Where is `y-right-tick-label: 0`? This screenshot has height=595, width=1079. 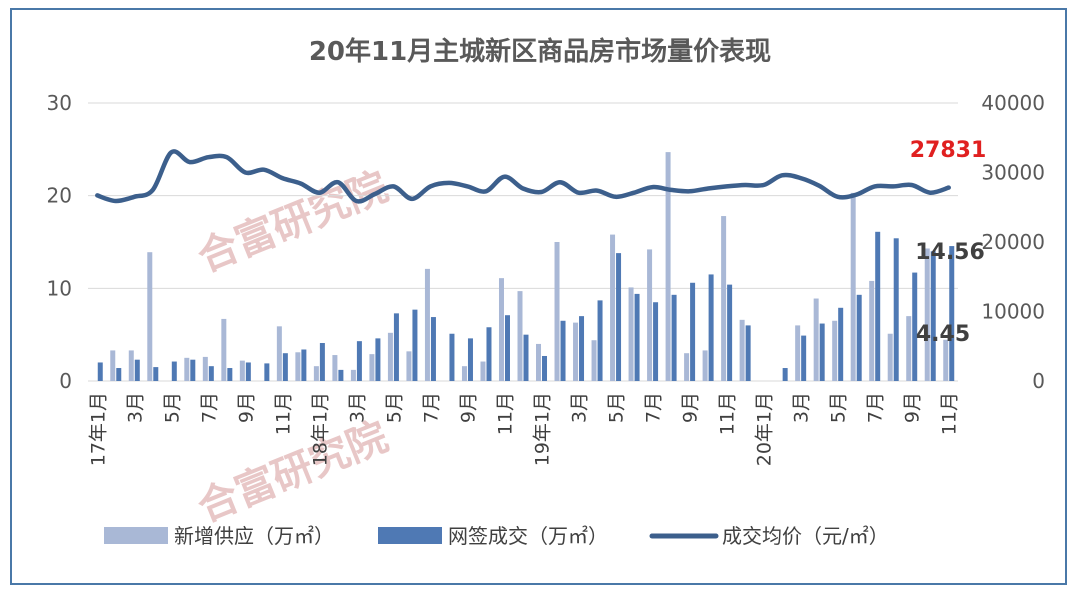 y-right-tick-label: 0 is located at coordinates (1038, 381).